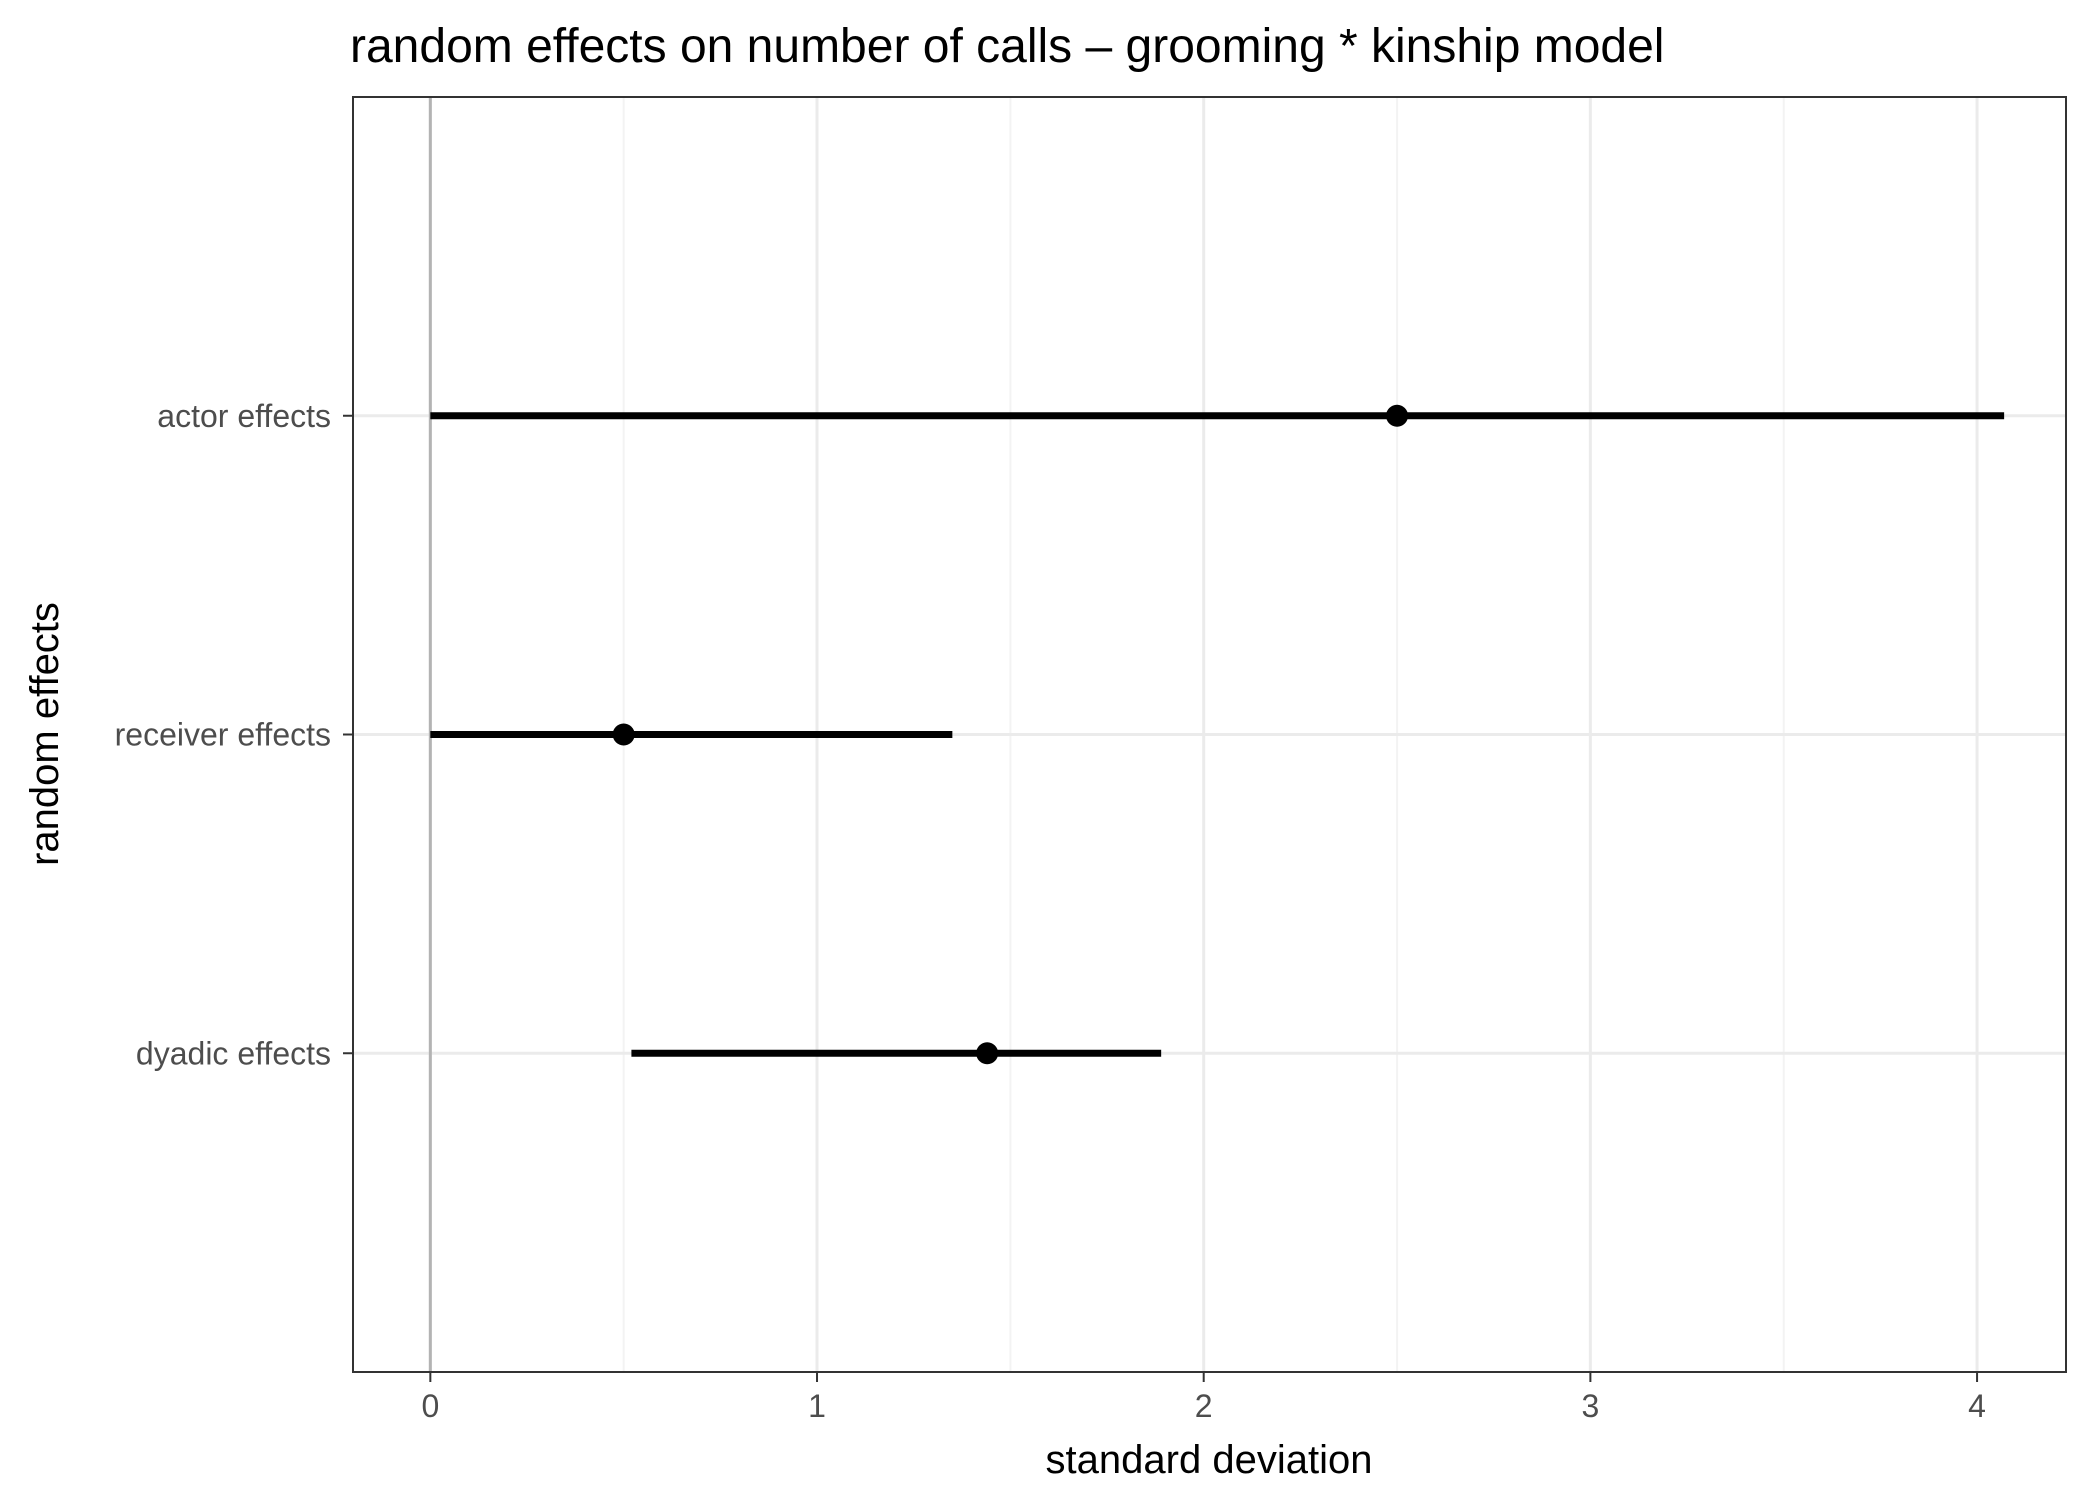 The image size is (2100, 1500). Describe the element at coordinates (1209, 1460) in the screenshot. I see `x-axis-title: standard deviation` at that location.